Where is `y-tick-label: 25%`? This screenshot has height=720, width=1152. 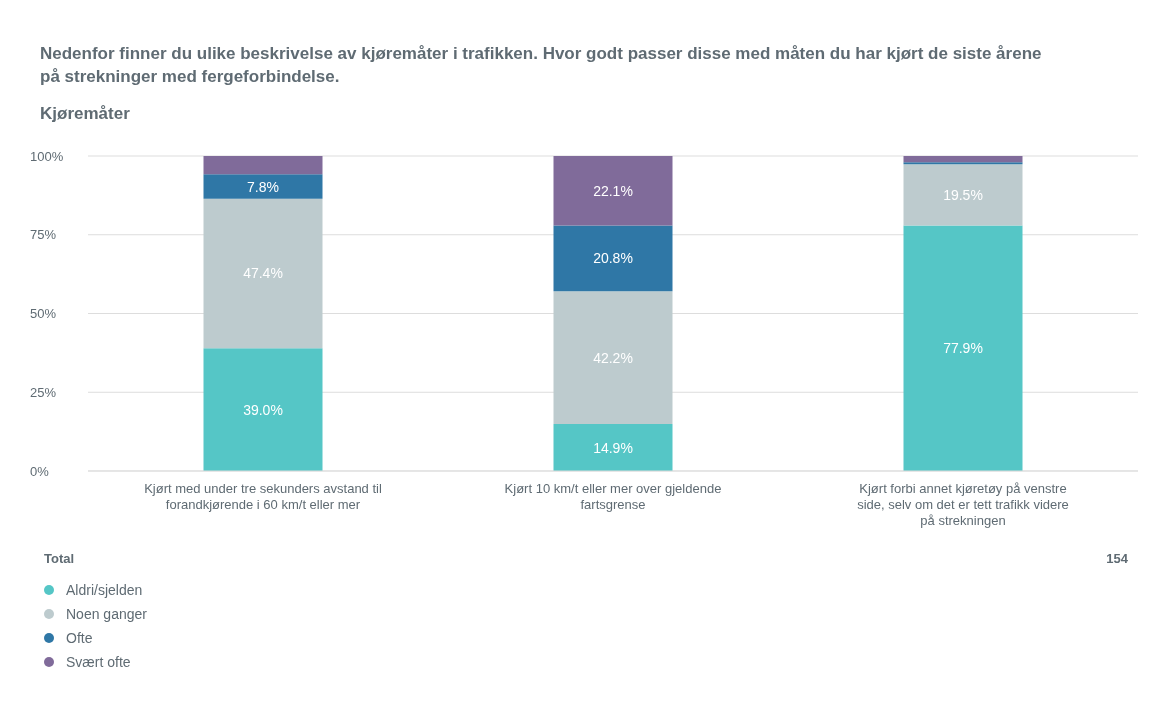
y-tick-label: 25% is located at coordinates (43, 392).